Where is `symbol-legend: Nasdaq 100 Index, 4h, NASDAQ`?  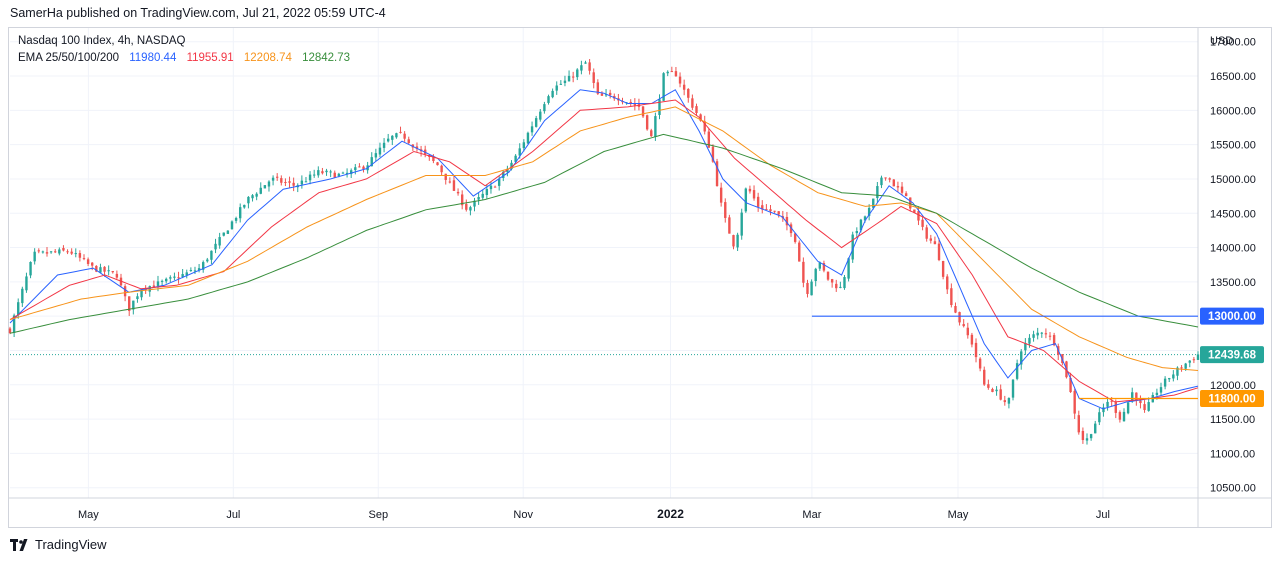 symbol-legend: Nasdaq 100 Index, 4h, NASDAQ is located at coordinates (102, 41).